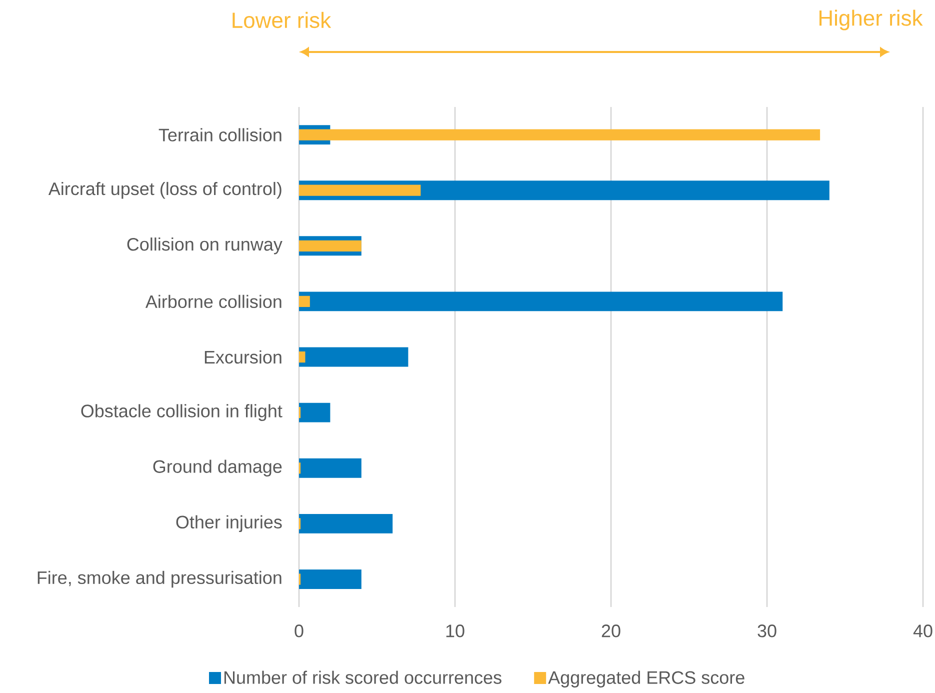 The height and width of the screenshot is (693, 935). Describe the element at coordinates (181, 412) in the screenshot. I see `y-tick-label: Obstacle collision in flight` at that location.